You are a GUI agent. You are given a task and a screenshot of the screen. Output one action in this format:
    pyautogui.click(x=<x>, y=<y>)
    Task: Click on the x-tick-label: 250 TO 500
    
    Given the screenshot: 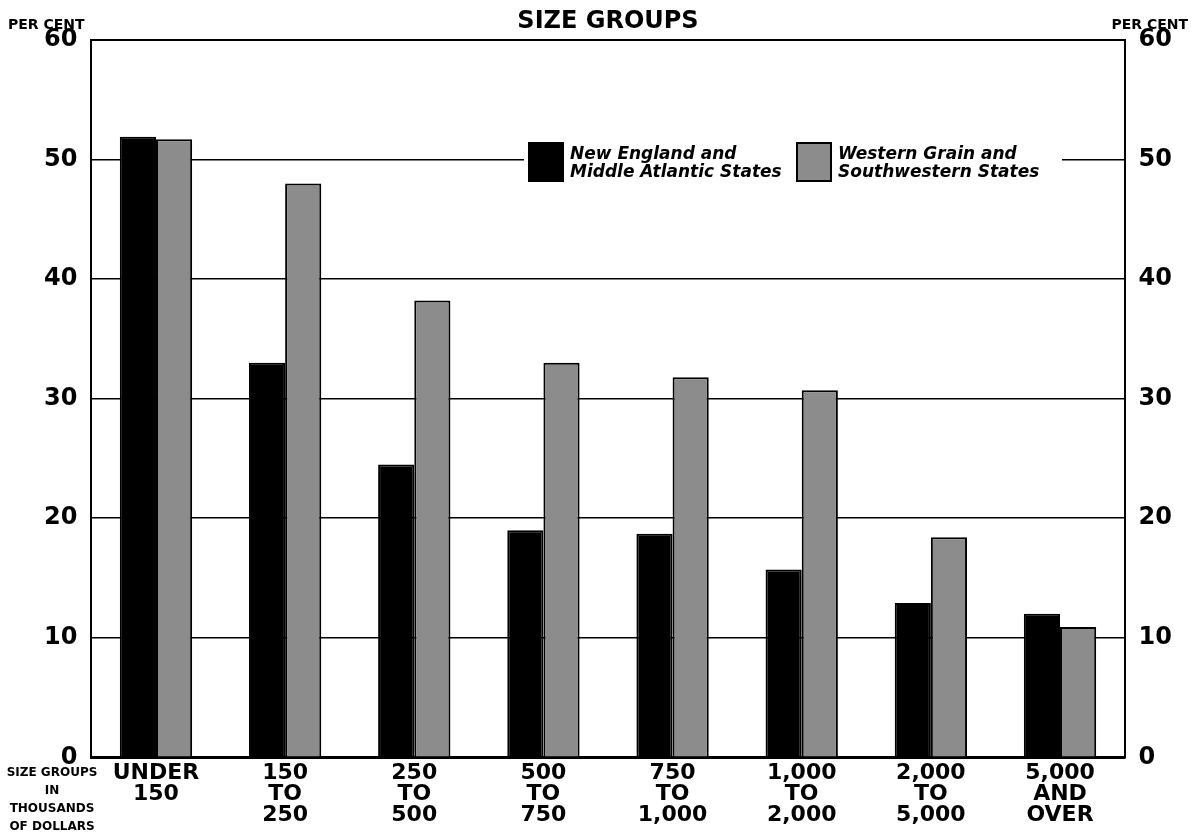 What is the action you would take?
    pyautogui.click(x=414, y=793)
    